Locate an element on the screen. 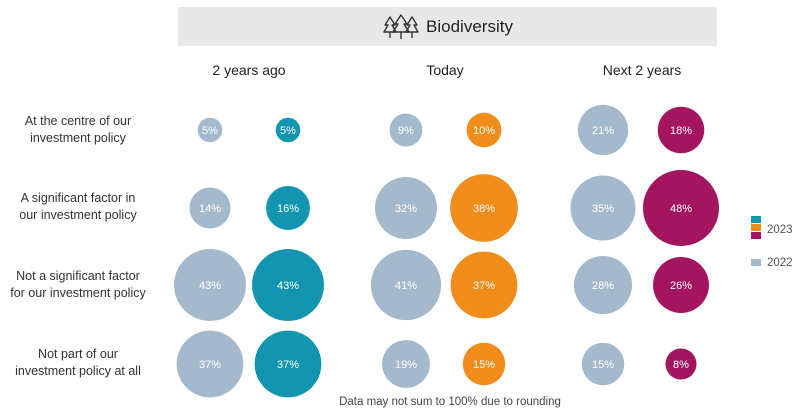 This screenshot has height=411, width=800. chart-title-bar: Biodiversity is located at coordinates (447, 26).